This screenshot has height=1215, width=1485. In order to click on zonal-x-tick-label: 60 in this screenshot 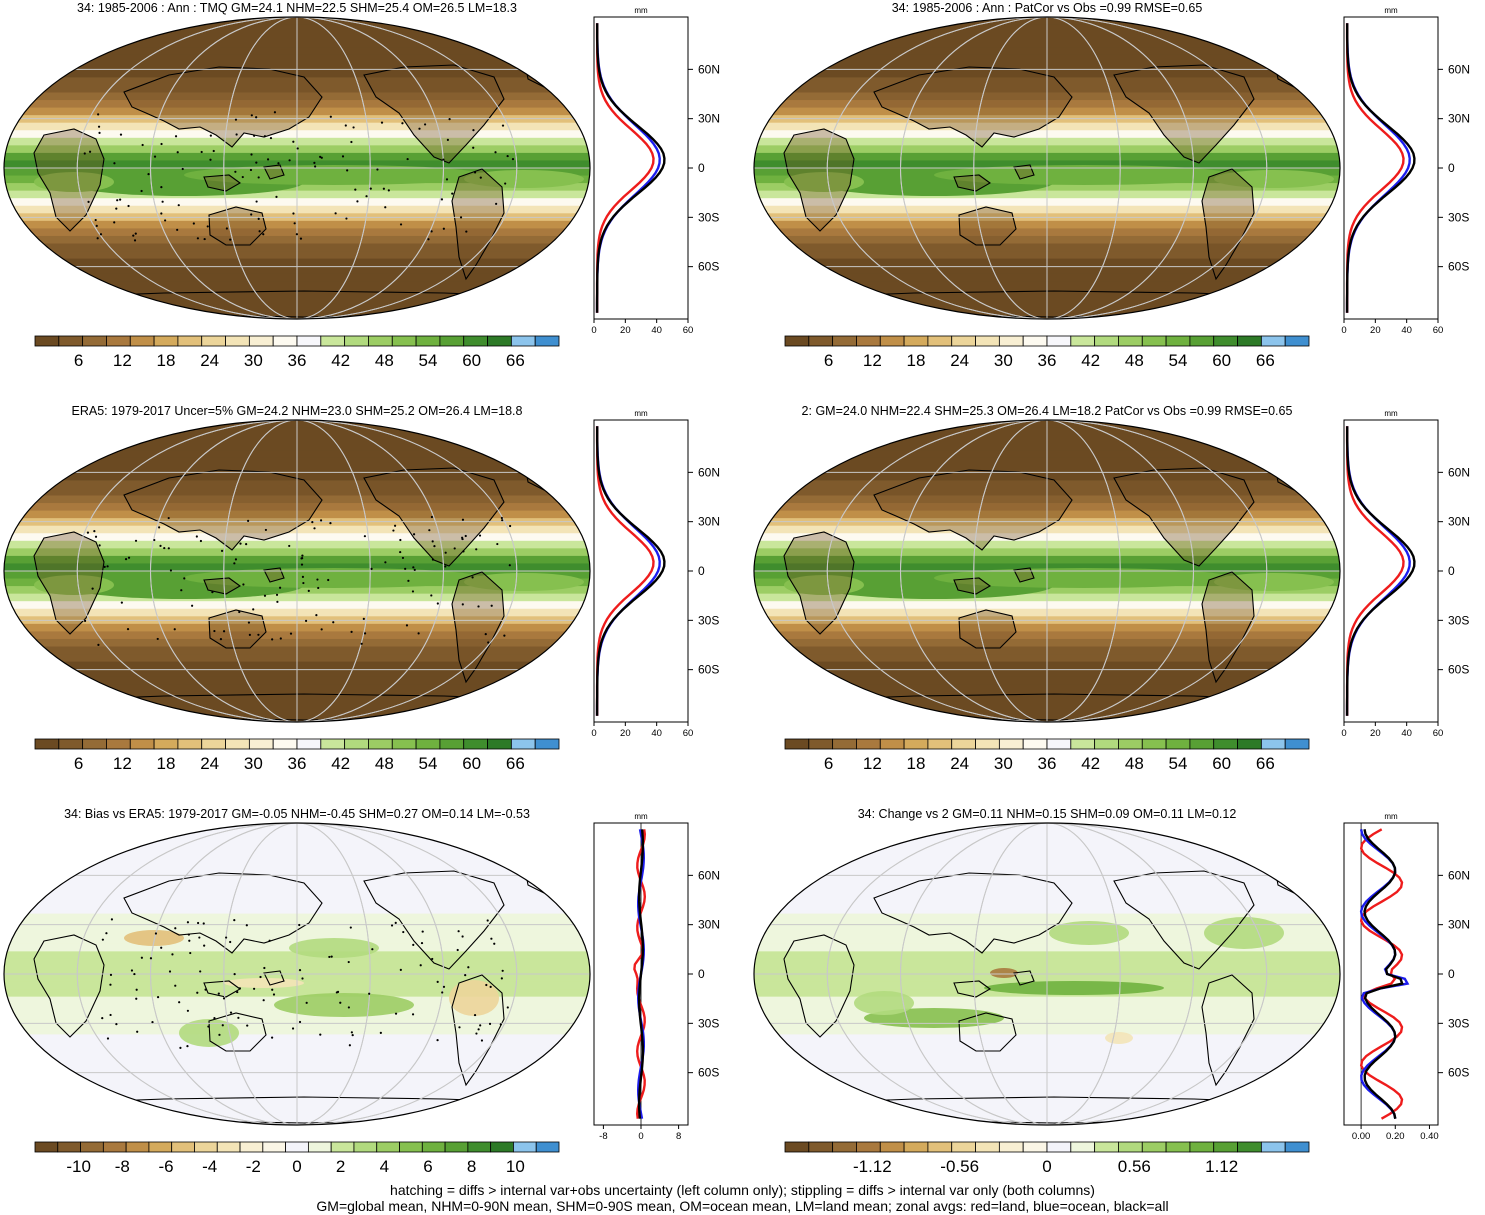, I will do `click(688, 330)`.